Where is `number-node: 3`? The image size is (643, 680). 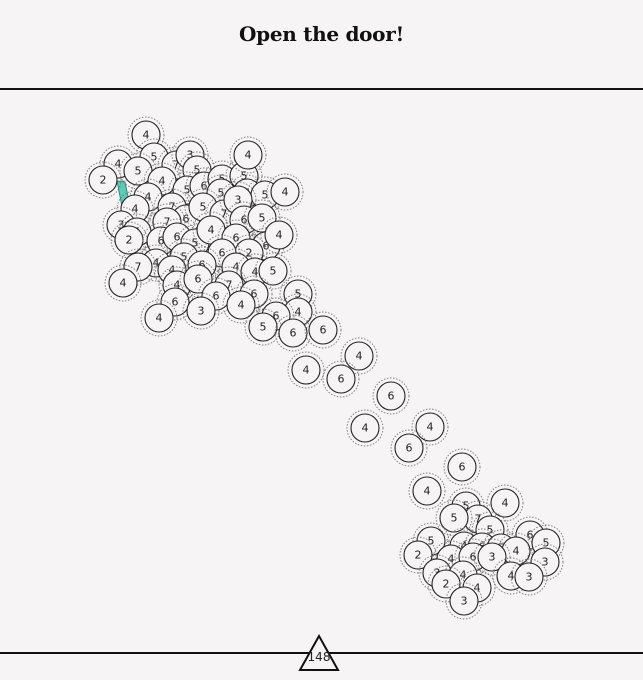 number-node: 3 is located at coordinates (492, 557).